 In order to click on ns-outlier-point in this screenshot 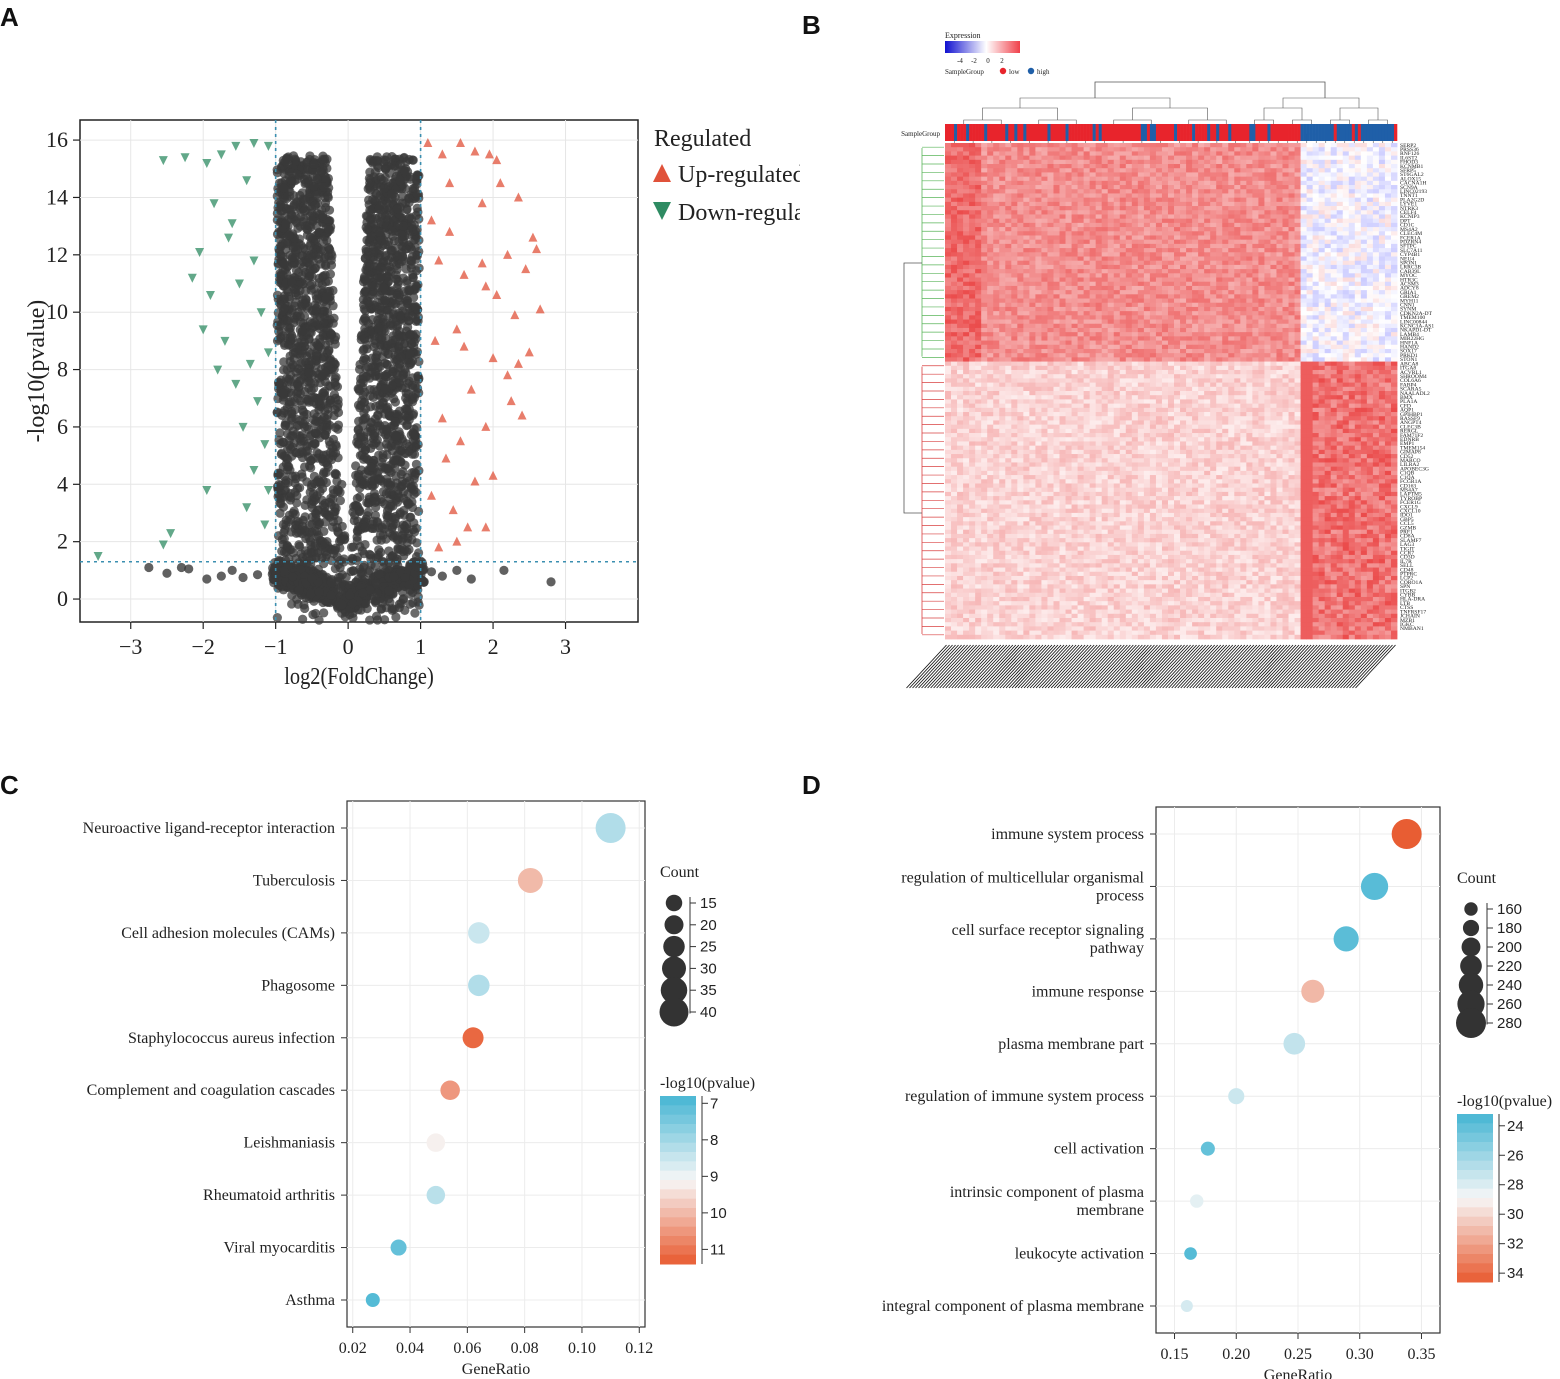, I will do `click(257, 575)`.